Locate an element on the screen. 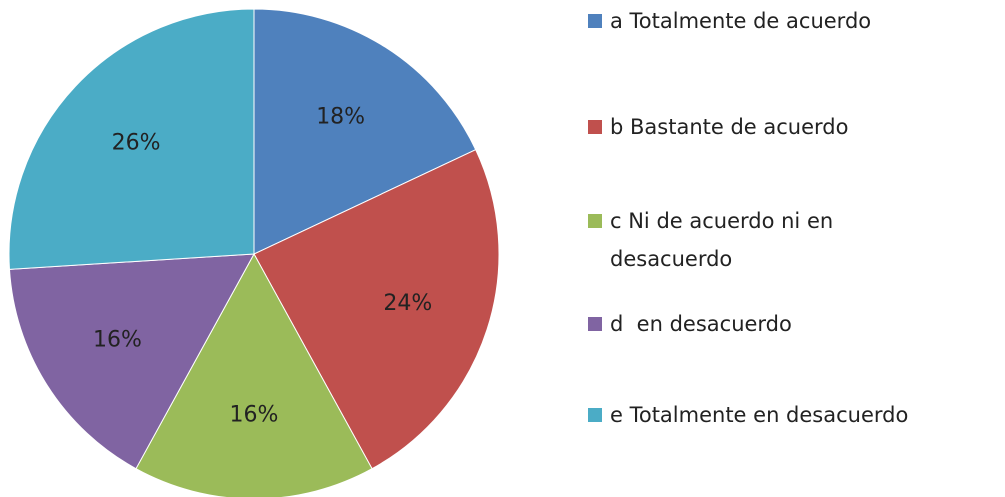  legend-item: c Ni de acuerdo ni en desacuerdo is located at coordinates (738, 240).